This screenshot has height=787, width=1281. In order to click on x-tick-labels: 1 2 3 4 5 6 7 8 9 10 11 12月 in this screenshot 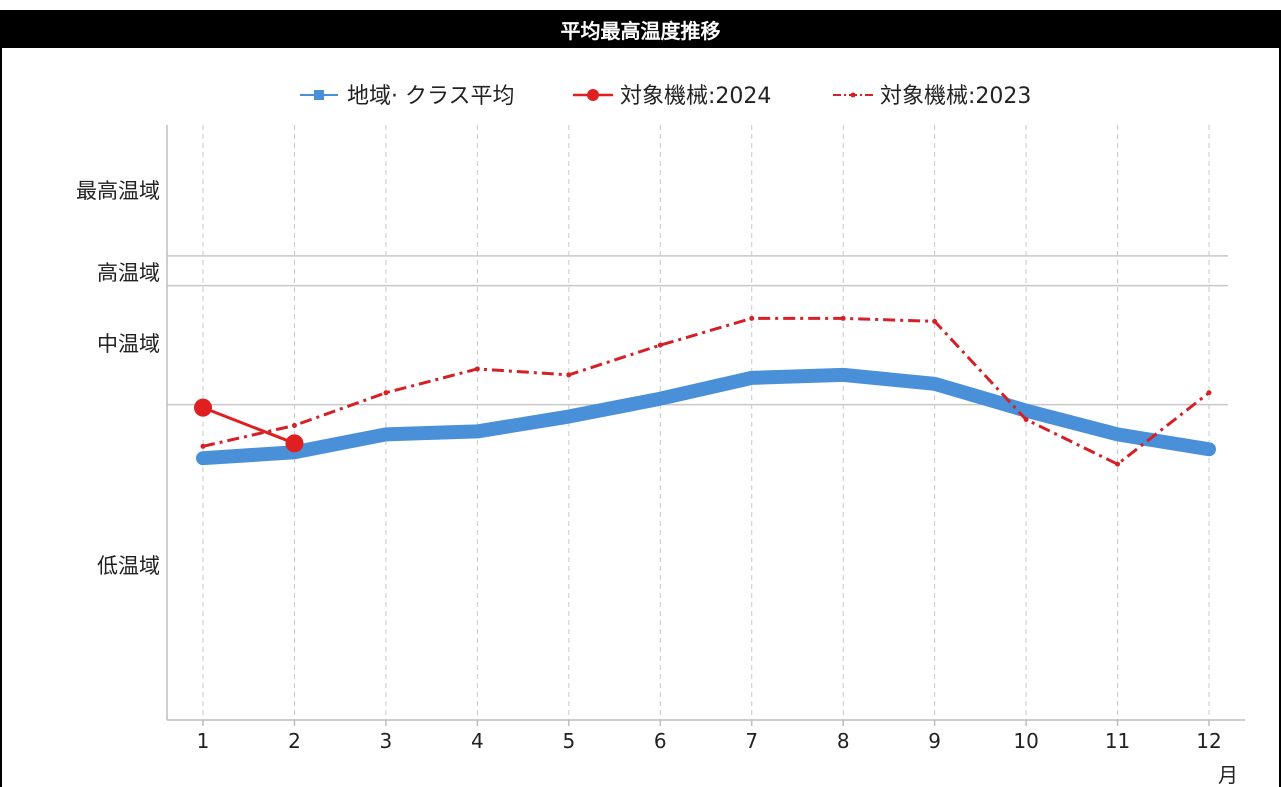, I will do `click(717, 758)`.